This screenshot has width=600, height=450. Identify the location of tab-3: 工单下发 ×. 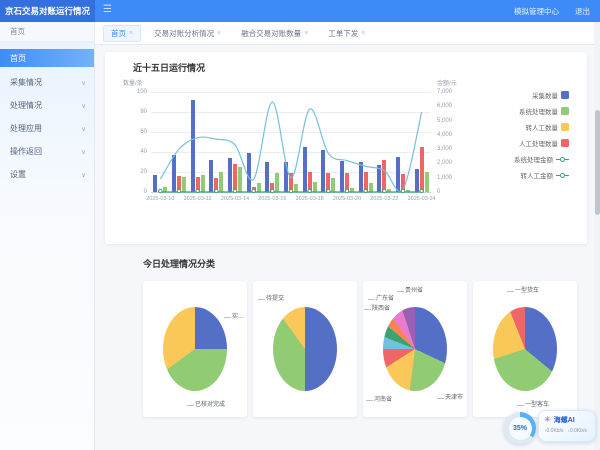
(346, 33).